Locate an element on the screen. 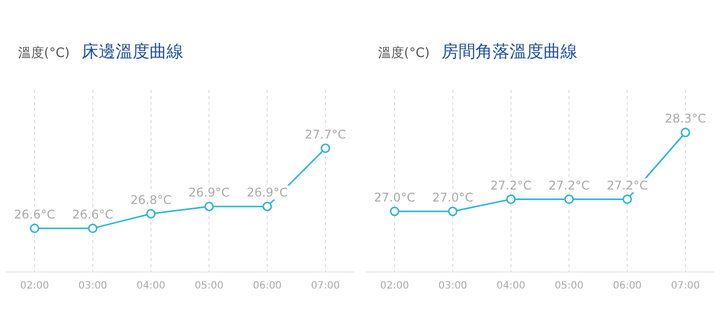  data-label: 26.8°C is located at coordinates (151, 199).